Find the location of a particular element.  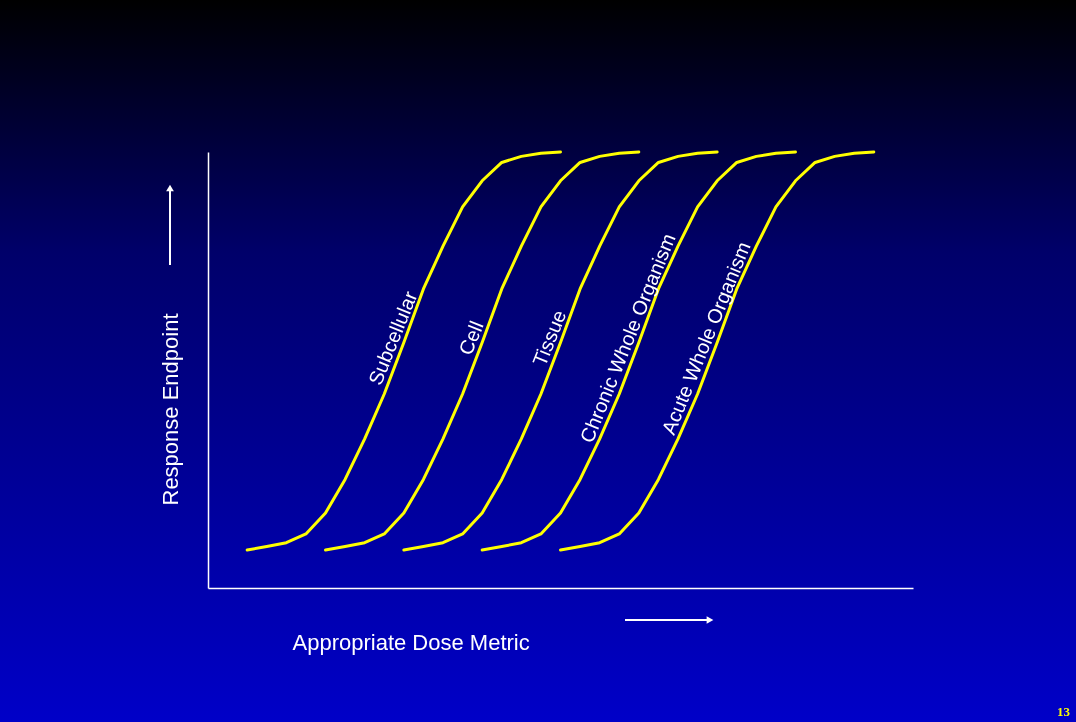

text: Tissue is located at coordinates (549, 338).